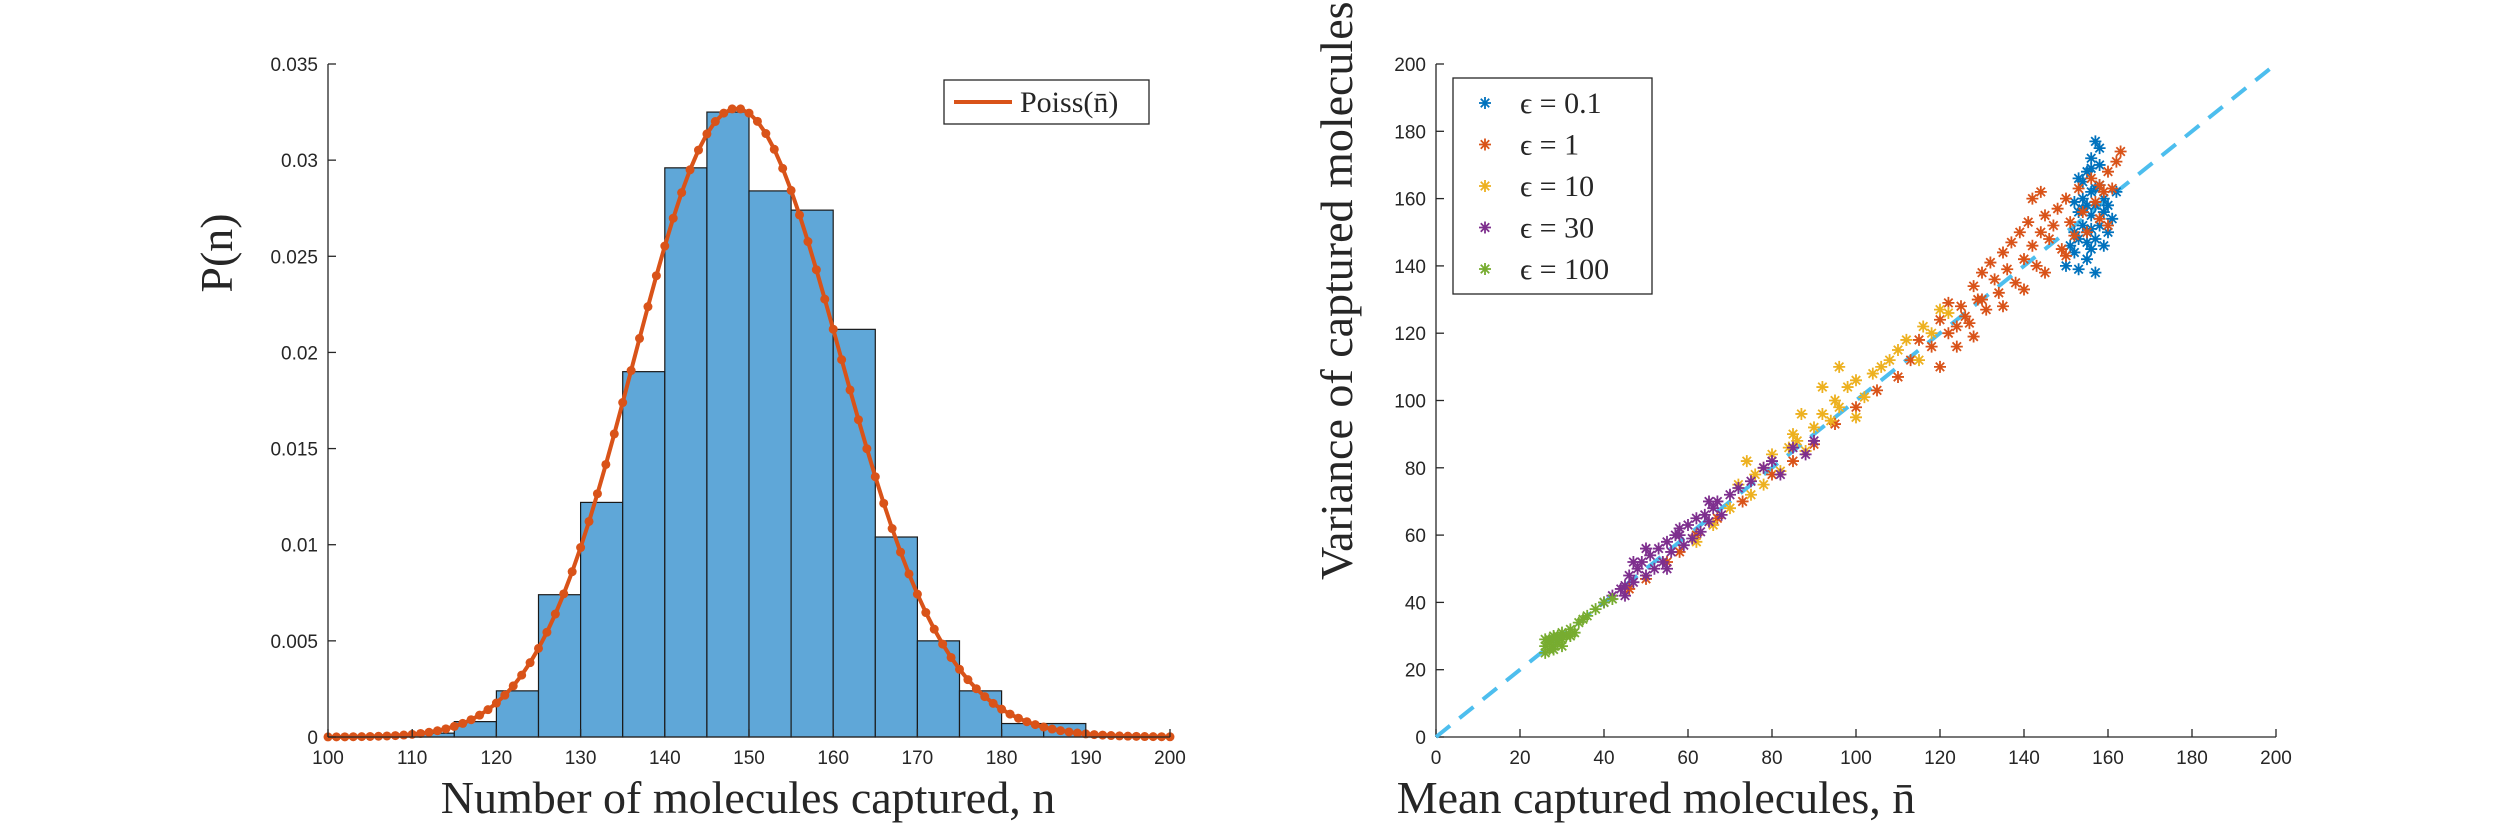  What do you see at coordinates (216, 252) in the screenshot?
I see `histogram-y-axis-label: P(n)` at bounding box center [216, 252].